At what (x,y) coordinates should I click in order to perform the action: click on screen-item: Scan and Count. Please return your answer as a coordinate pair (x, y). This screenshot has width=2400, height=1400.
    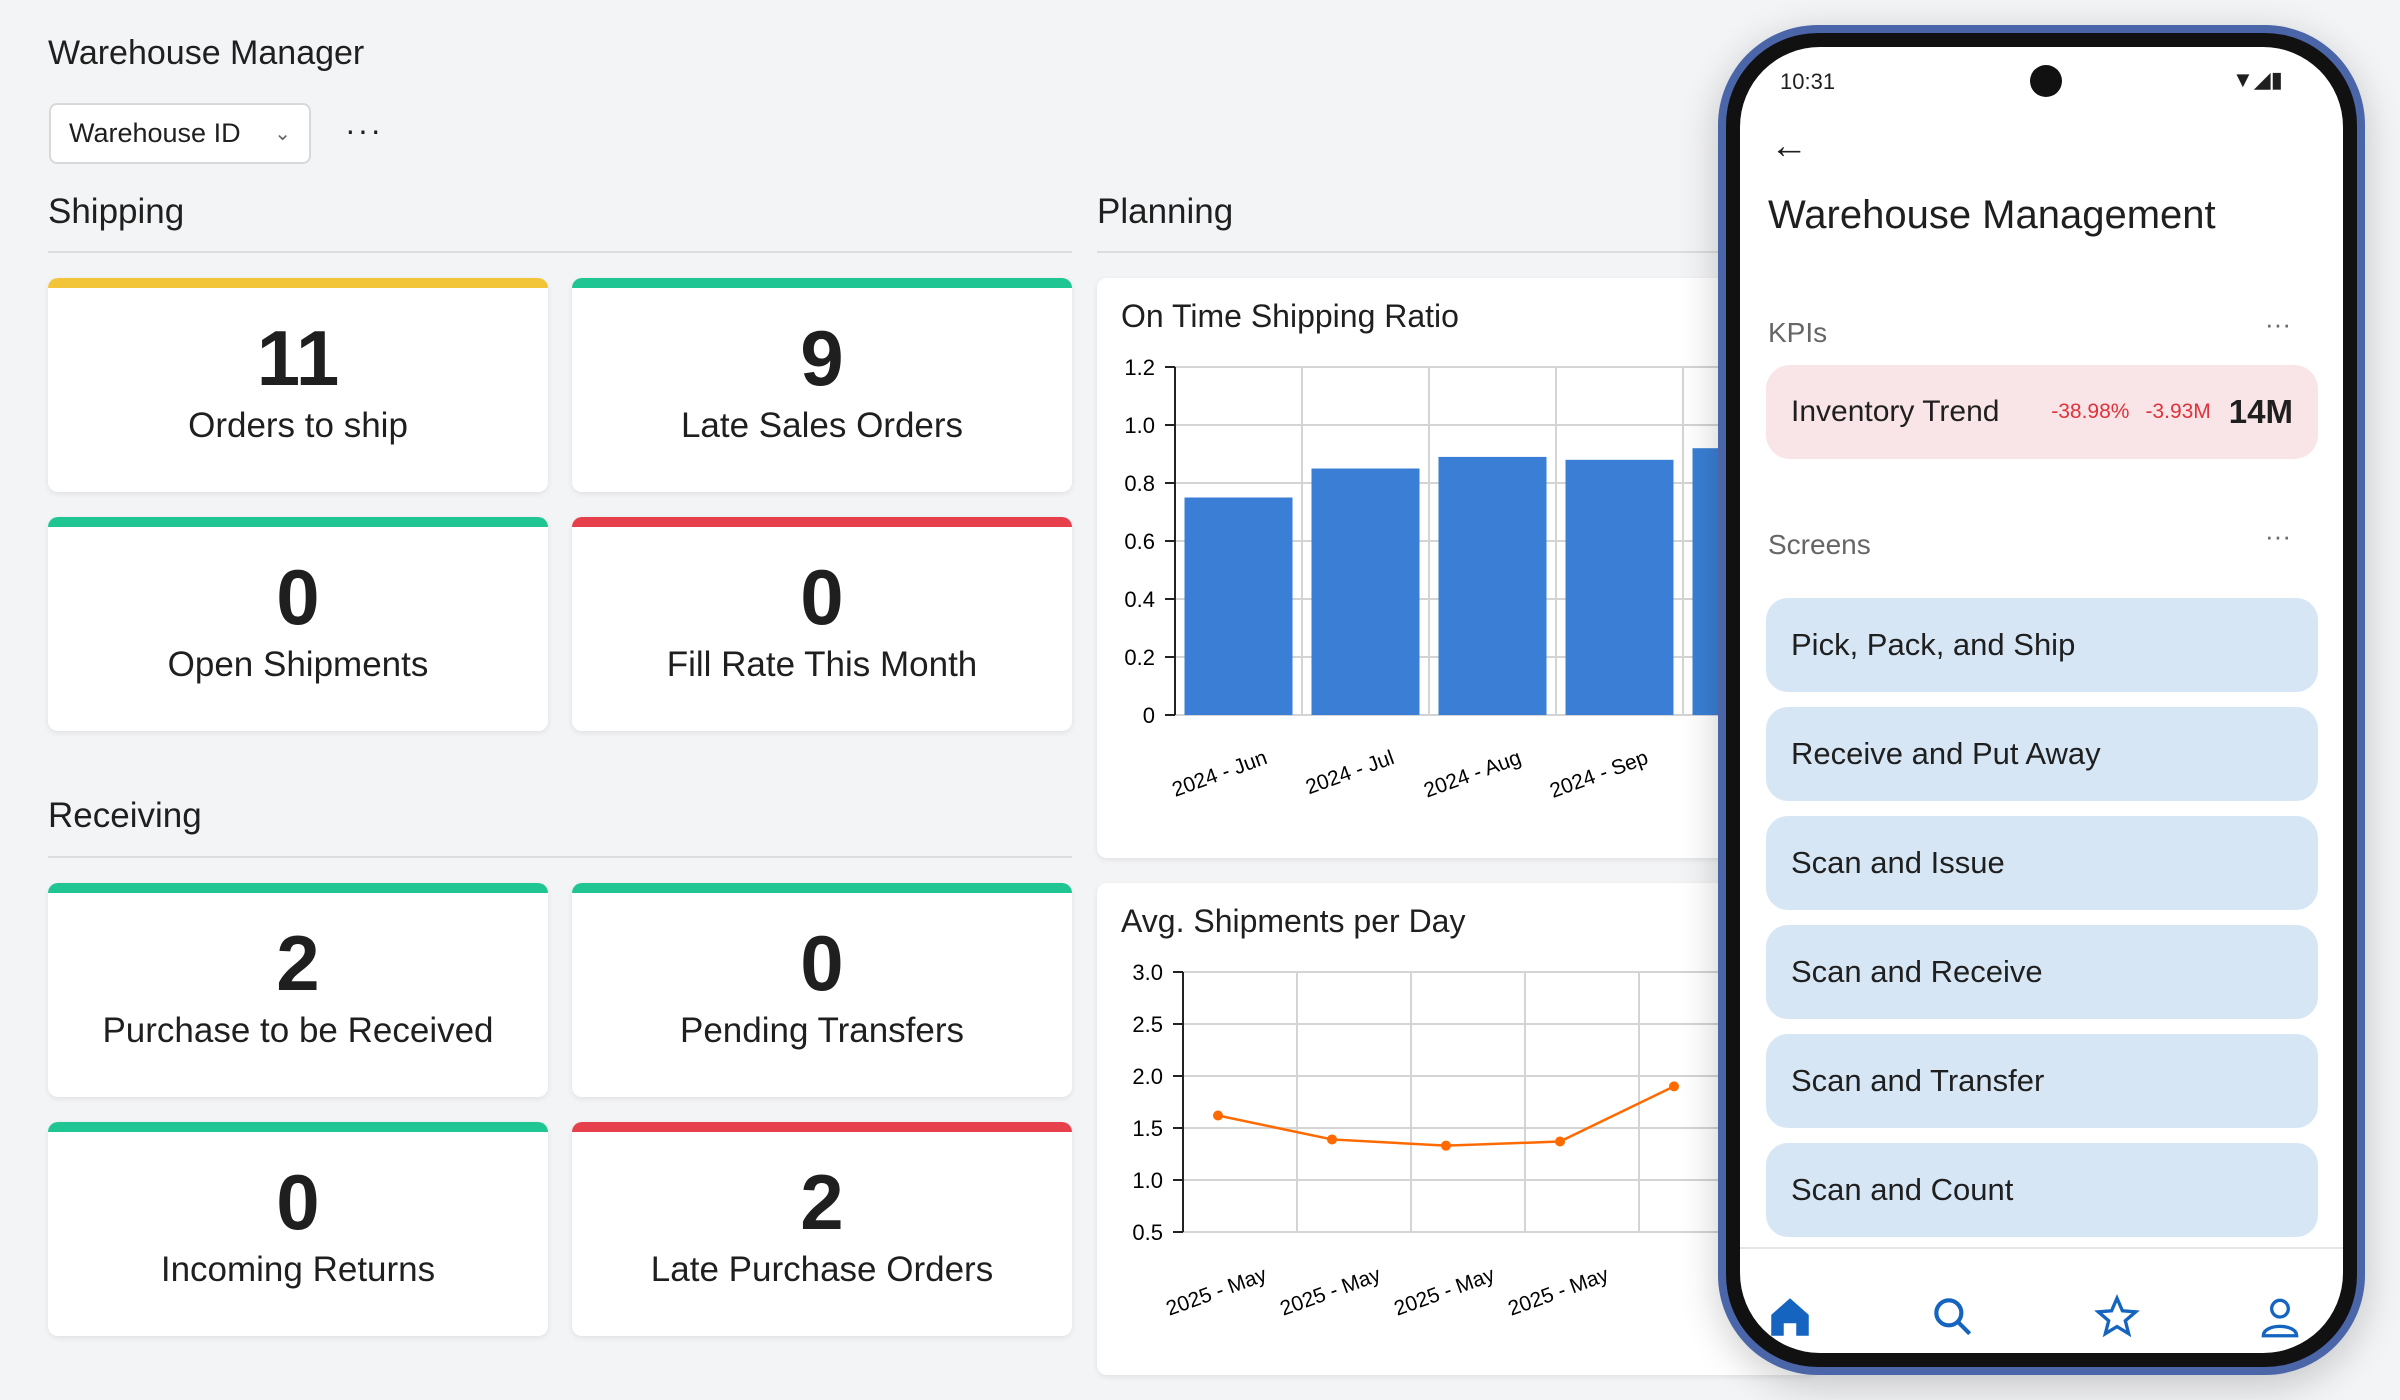
    Looking at the image, I should click on (2042, 1190).